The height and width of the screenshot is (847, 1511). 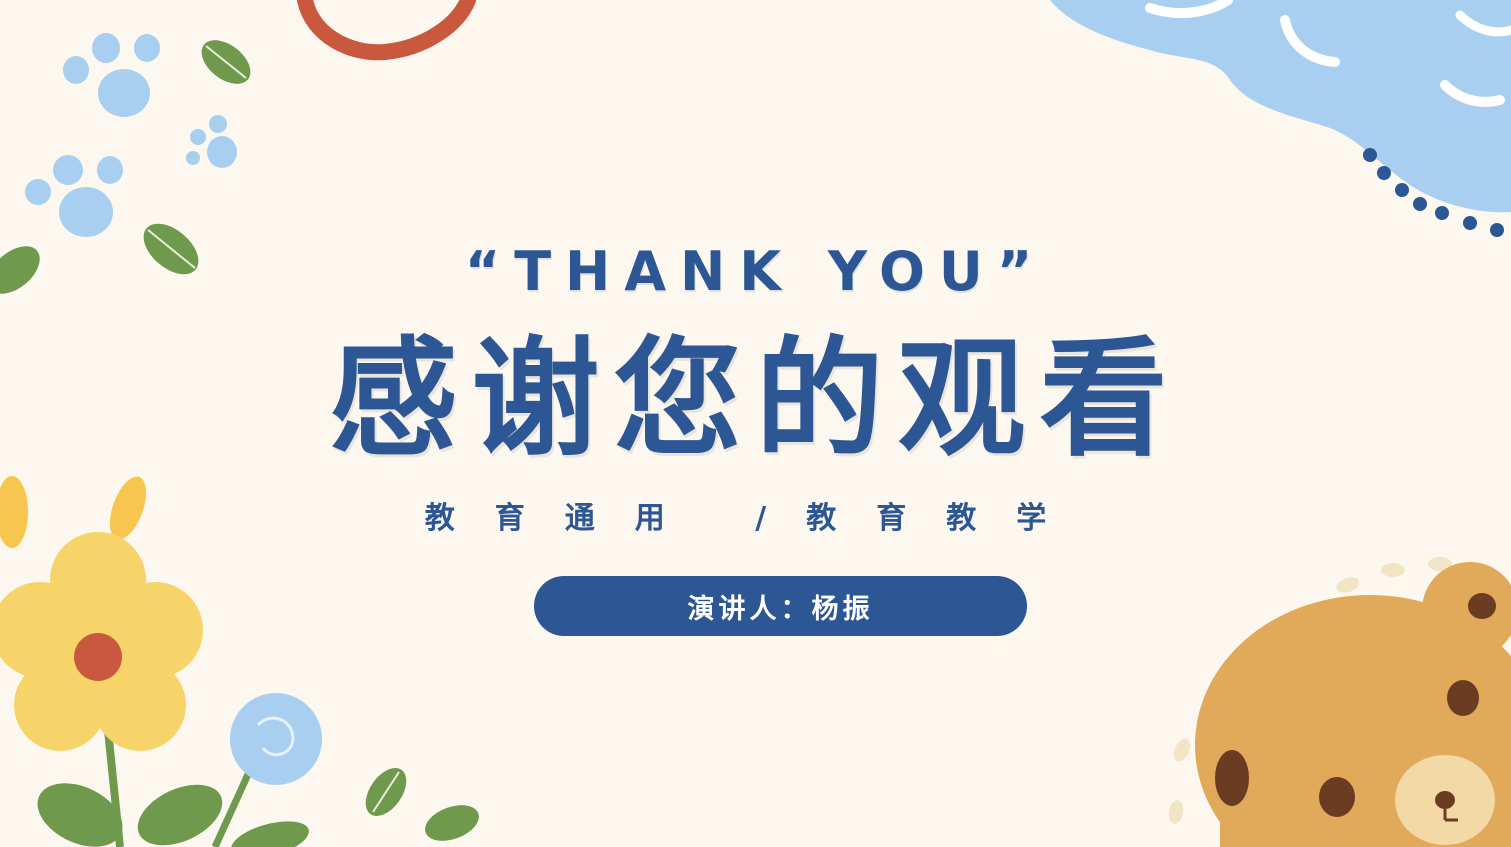 I want to click on subtitle: 教育通用 /教育教学, so click(x=755, y=518).